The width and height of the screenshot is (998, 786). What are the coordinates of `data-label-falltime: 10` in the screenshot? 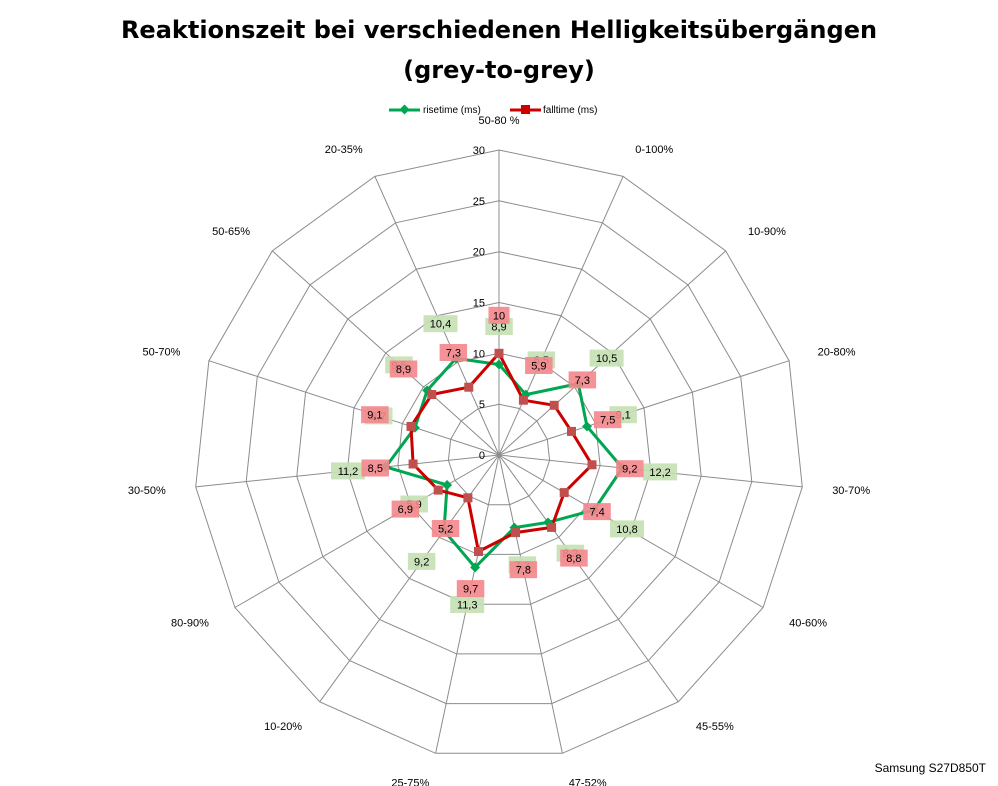 It's located at (499, 315).